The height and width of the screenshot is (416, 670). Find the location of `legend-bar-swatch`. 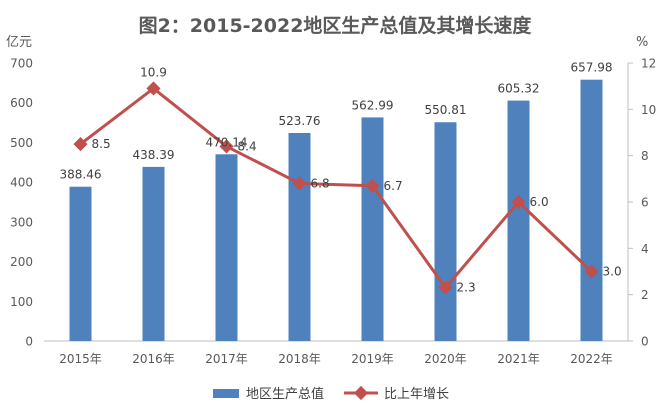

legend-bar-swatch is located at coordinates (226, 393).